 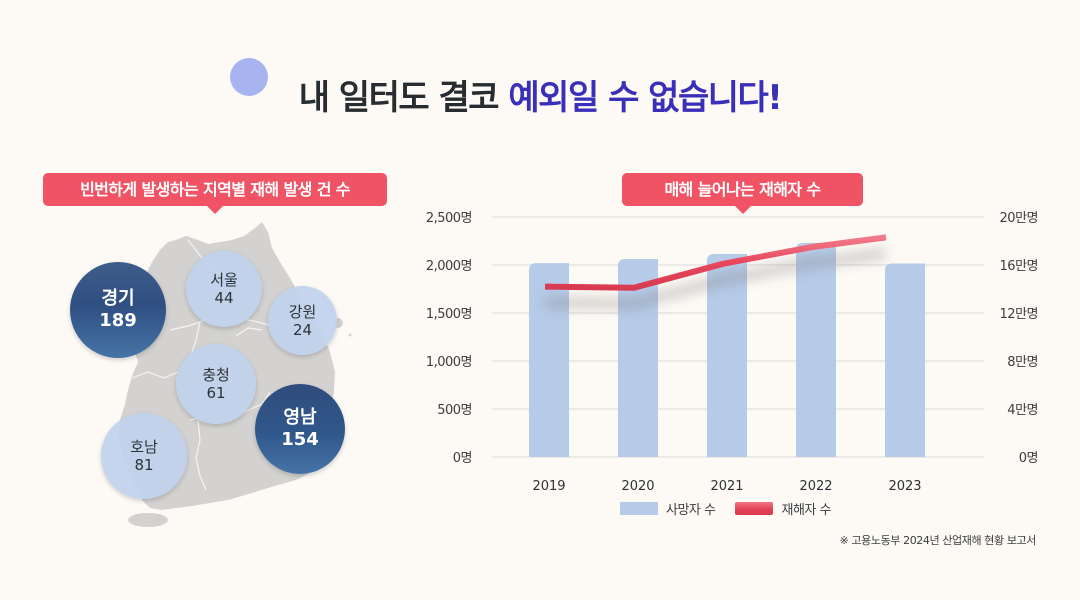 What do you see at coordinates (815, 486) in the screenshot?
I see `x-tick-label: 2022` at bounding box center [815, 486].